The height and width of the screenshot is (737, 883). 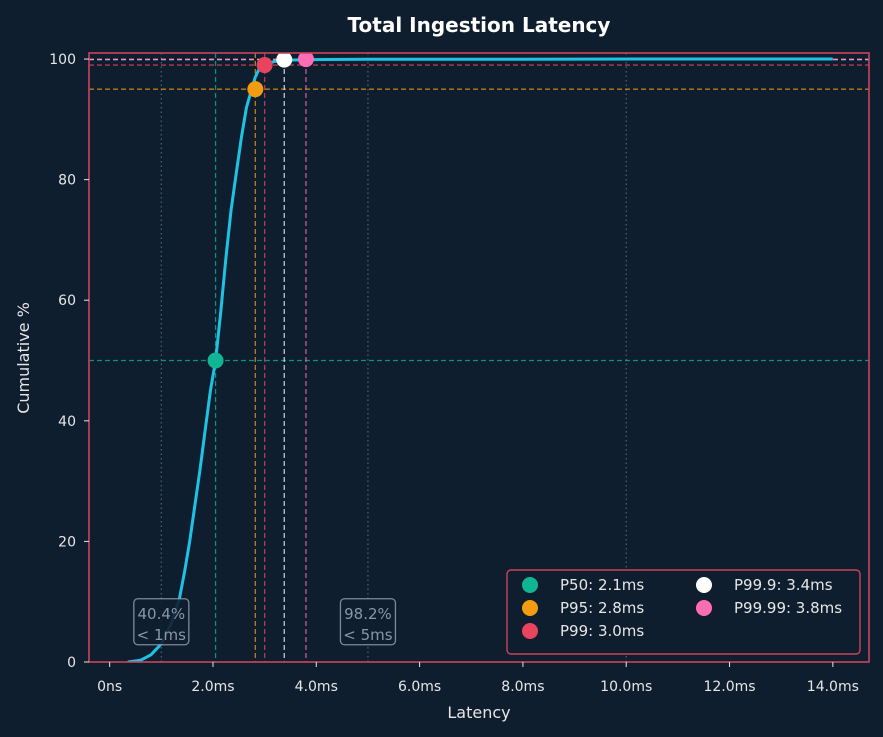 I want to click on x-axis-label: Latency, so click(x=478, y=712).